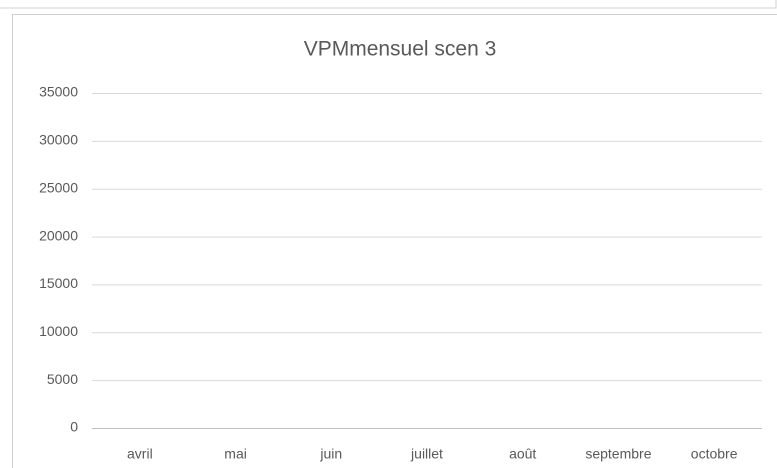  Describe the element at coordinates (58, 187) in the screenshot. I see `y-tick-label: 25000` at that location.